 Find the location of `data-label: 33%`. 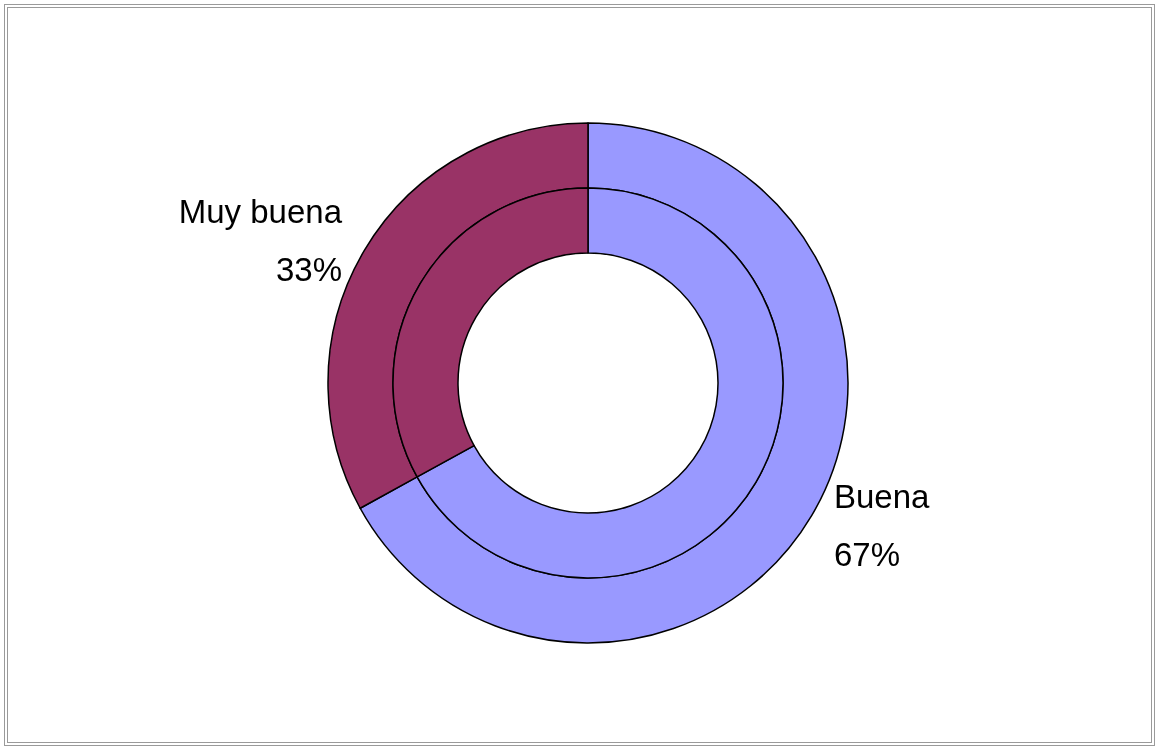

data-label: 33% is located at coordinates (308, 269).